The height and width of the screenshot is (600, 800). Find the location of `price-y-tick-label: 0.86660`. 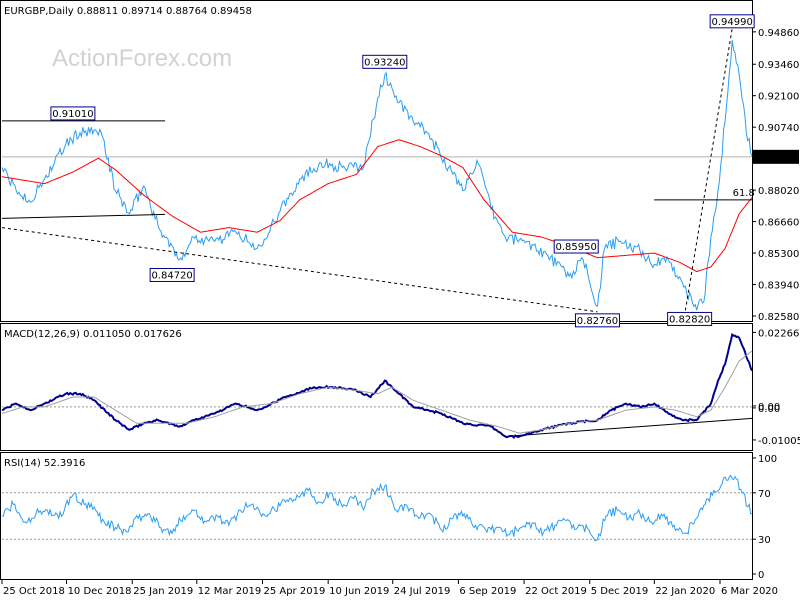

price-y-tick-label: 0.86660 is located at coordinates (778, 223).